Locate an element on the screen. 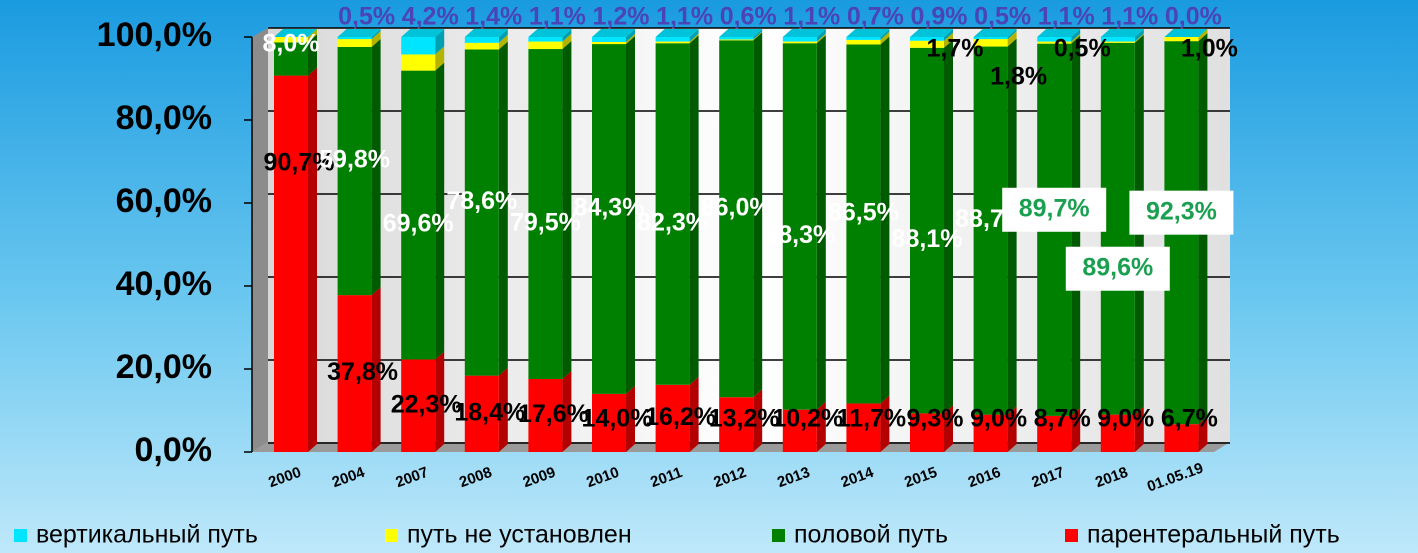  data-label: 9,0% is located at coordinates (1125, 419).